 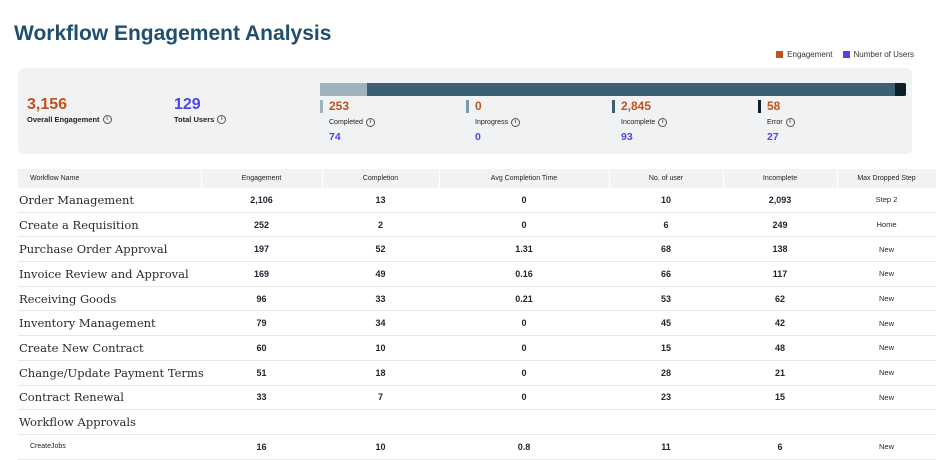 What do you see at coordinates (109, 348) in the screenshot?
I see `workflow-name-cell: Create New Contract` at bounding box center [109, 348].